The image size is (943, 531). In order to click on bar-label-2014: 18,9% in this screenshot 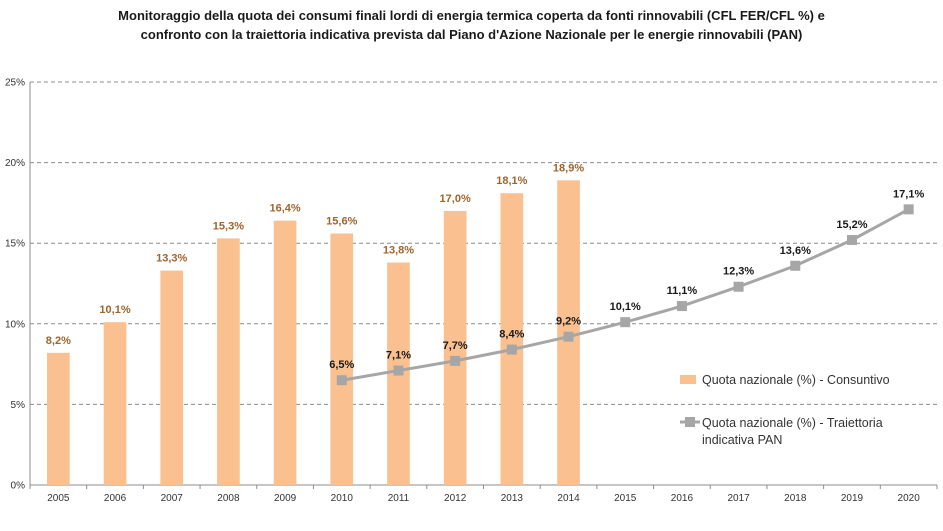, I will do `click(568, 168)`.